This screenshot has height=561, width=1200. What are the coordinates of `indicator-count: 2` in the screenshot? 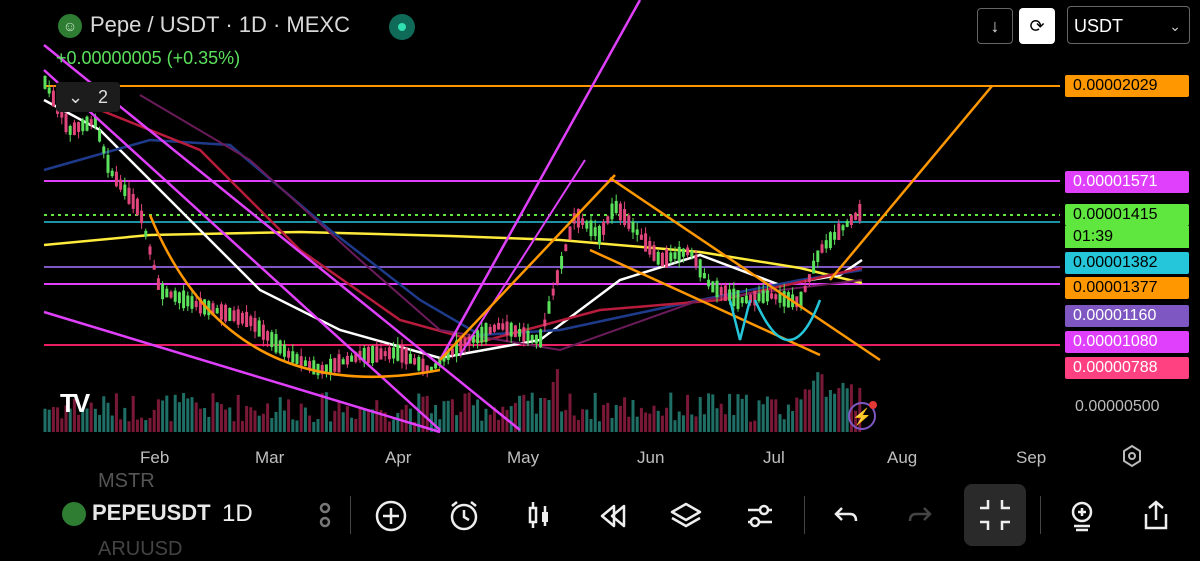 It's located at (103, 97).